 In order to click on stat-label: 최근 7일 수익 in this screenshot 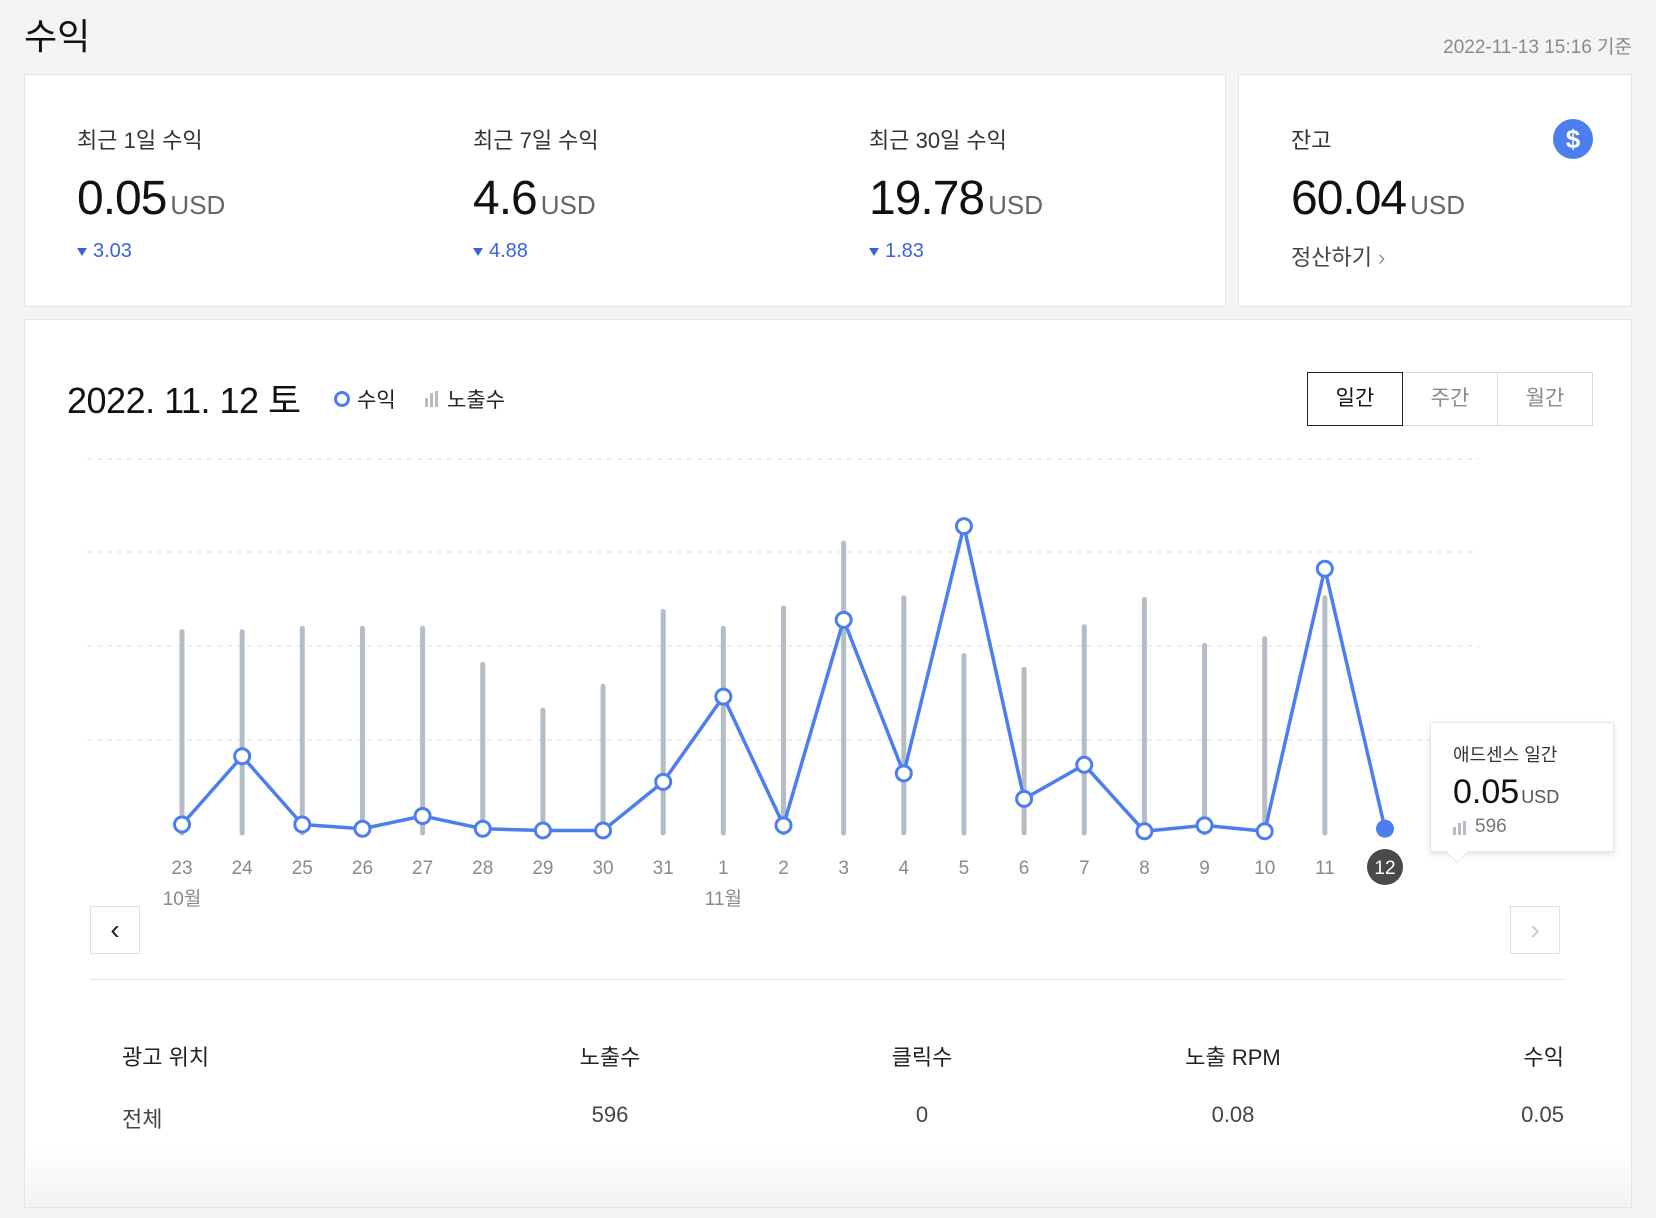, I will do `click(536, 140)`.